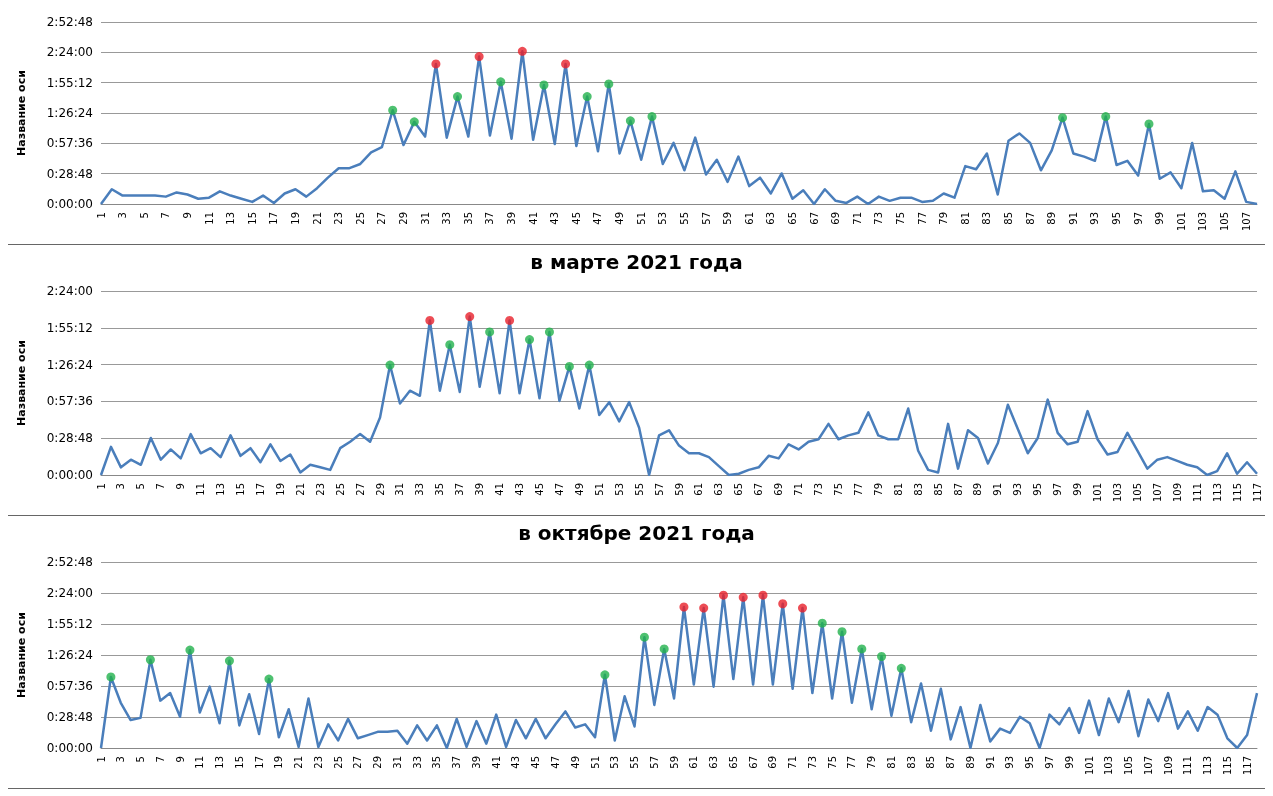 This screenshot has height=796, width=1273. Describe the element at coordinates (1188, 766) in the screenshot. I see `x-tick-label: 111` at that location.